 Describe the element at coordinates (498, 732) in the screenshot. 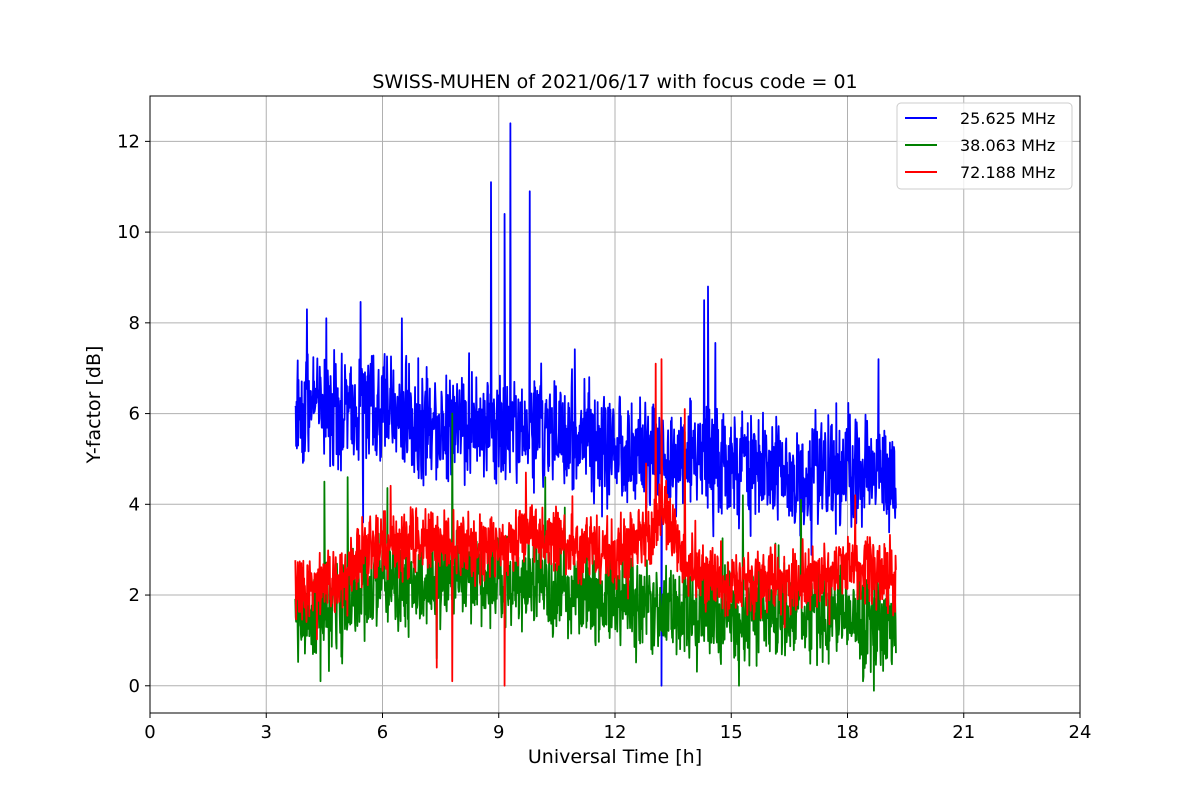

I see `x-tick-label: 9` at that location.